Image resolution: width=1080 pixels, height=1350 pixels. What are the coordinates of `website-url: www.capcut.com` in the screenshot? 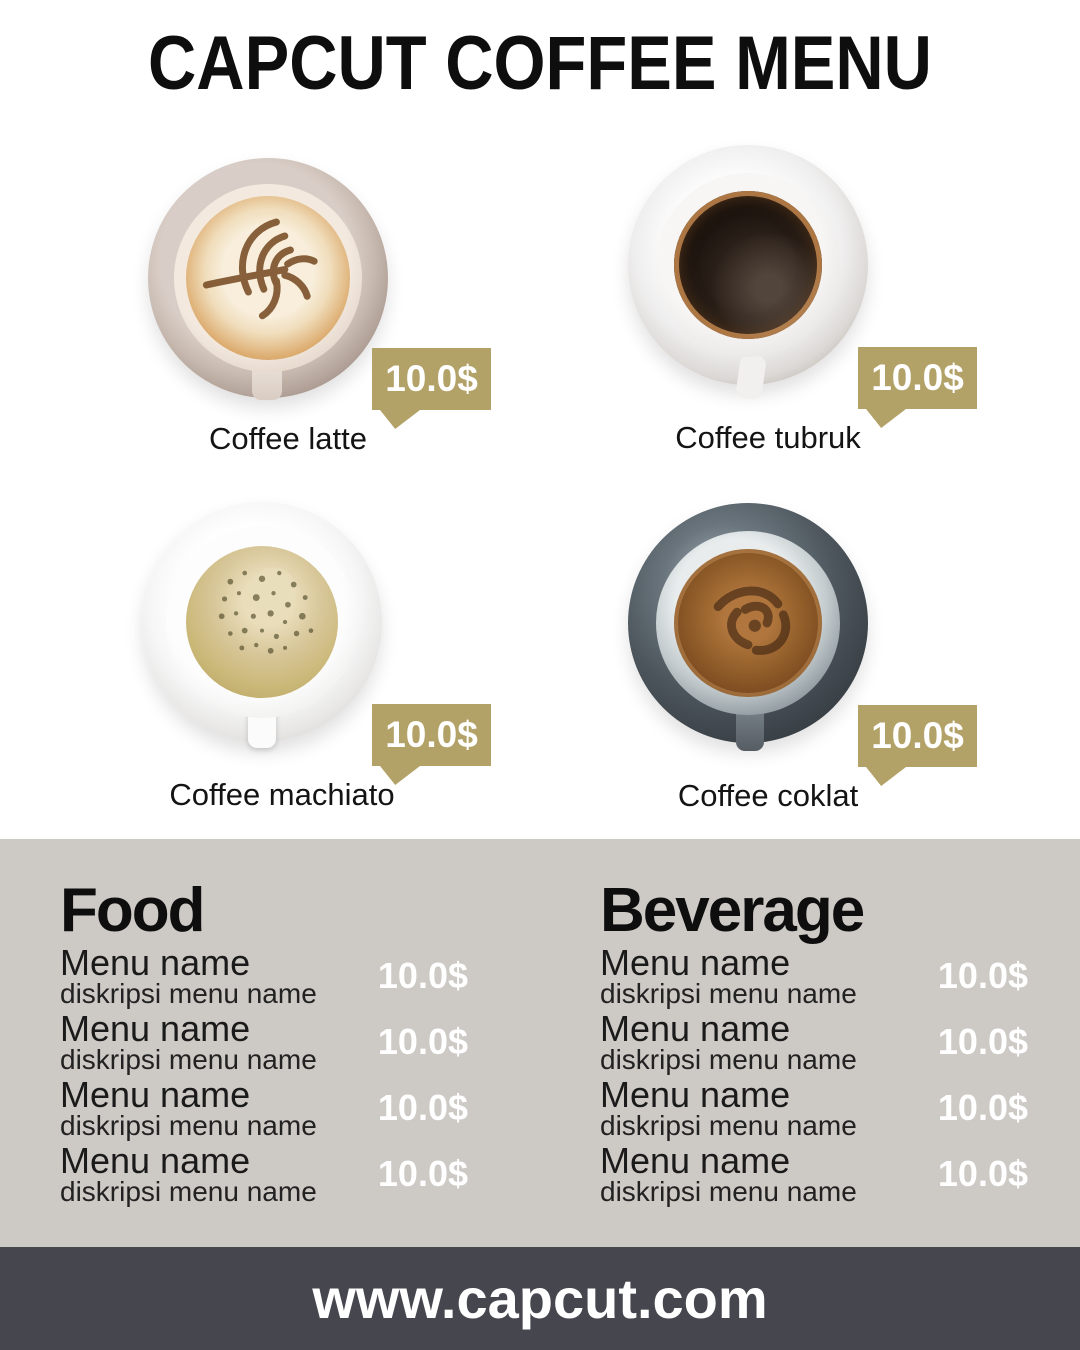 It's located at (540, 1298).